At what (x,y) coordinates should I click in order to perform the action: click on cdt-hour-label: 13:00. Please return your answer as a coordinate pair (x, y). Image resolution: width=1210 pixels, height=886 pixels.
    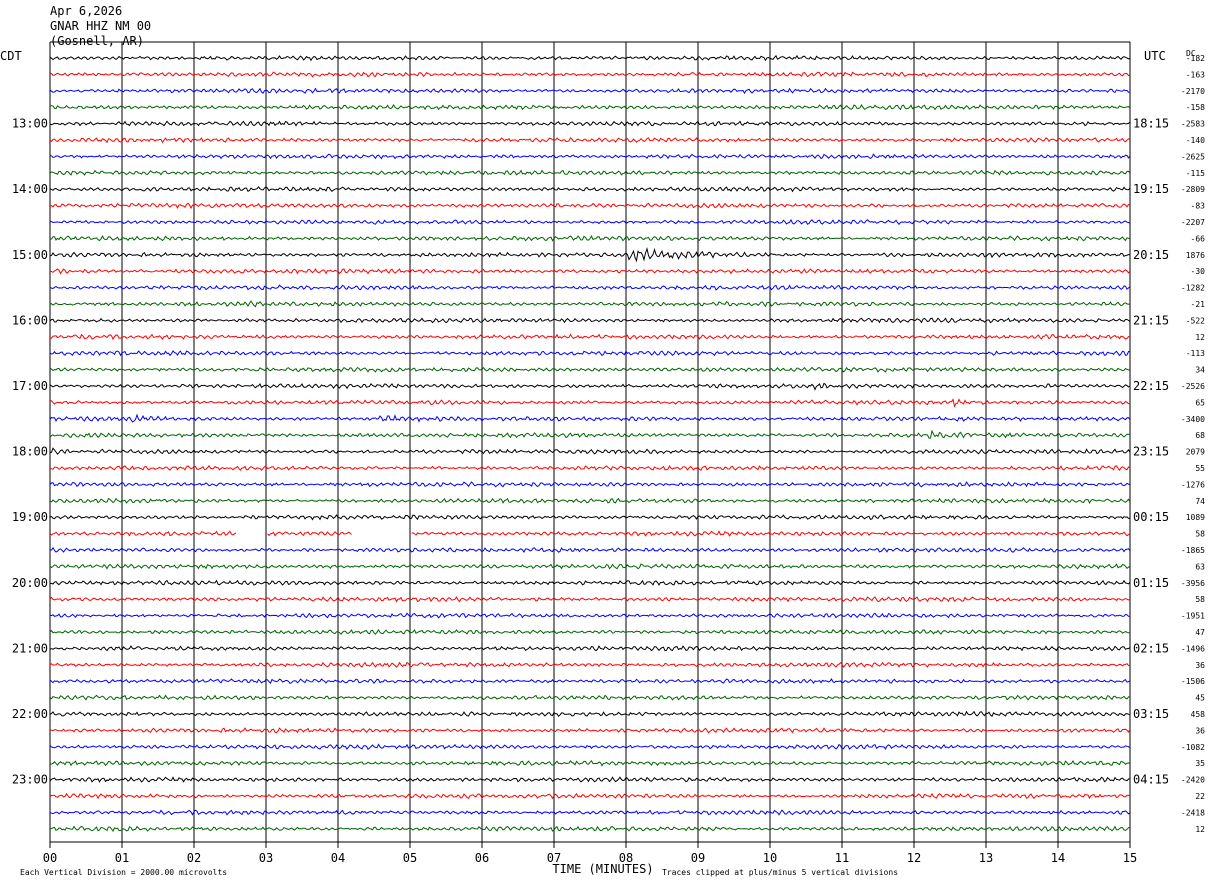
    Looking at the image, I should click on (30, 124).